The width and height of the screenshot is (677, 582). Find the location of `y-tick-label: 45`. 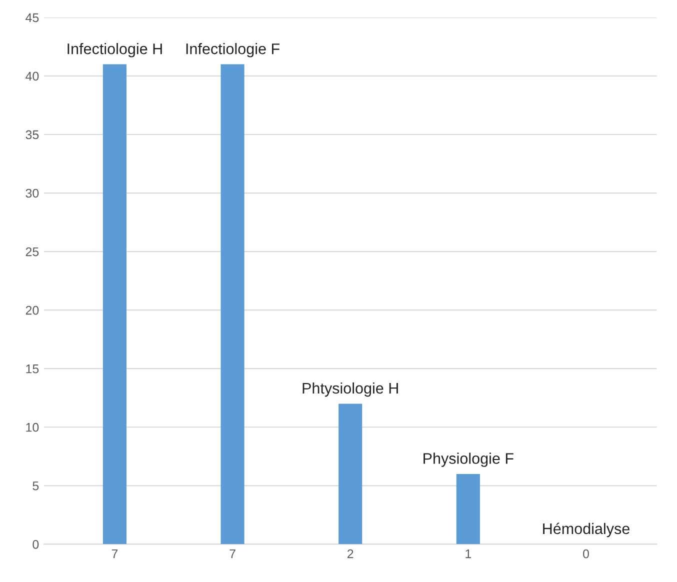

y-tick-label: 45 is located at coordinates (32, 17).